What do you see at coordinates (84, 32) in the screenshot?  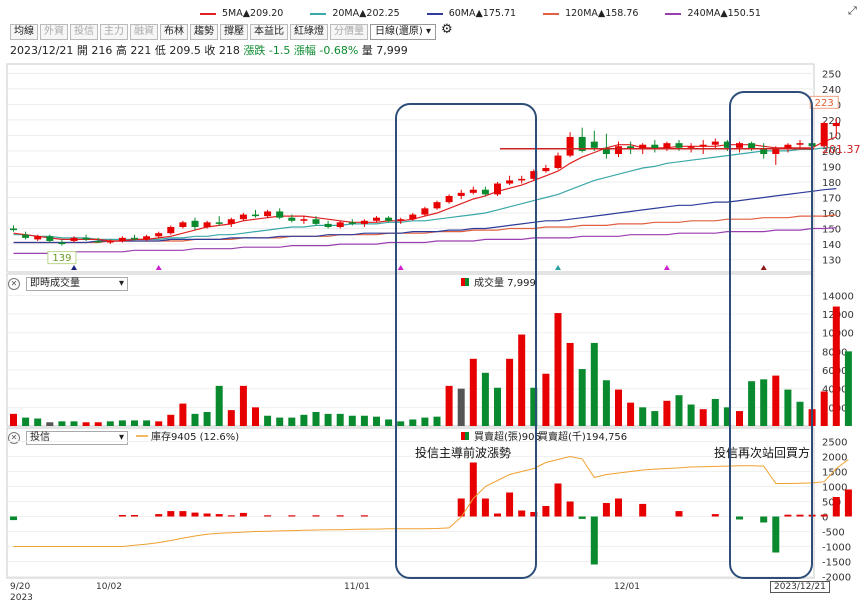 I see `toolbar-button-trust: 投信` at bounding box center [84, 32].